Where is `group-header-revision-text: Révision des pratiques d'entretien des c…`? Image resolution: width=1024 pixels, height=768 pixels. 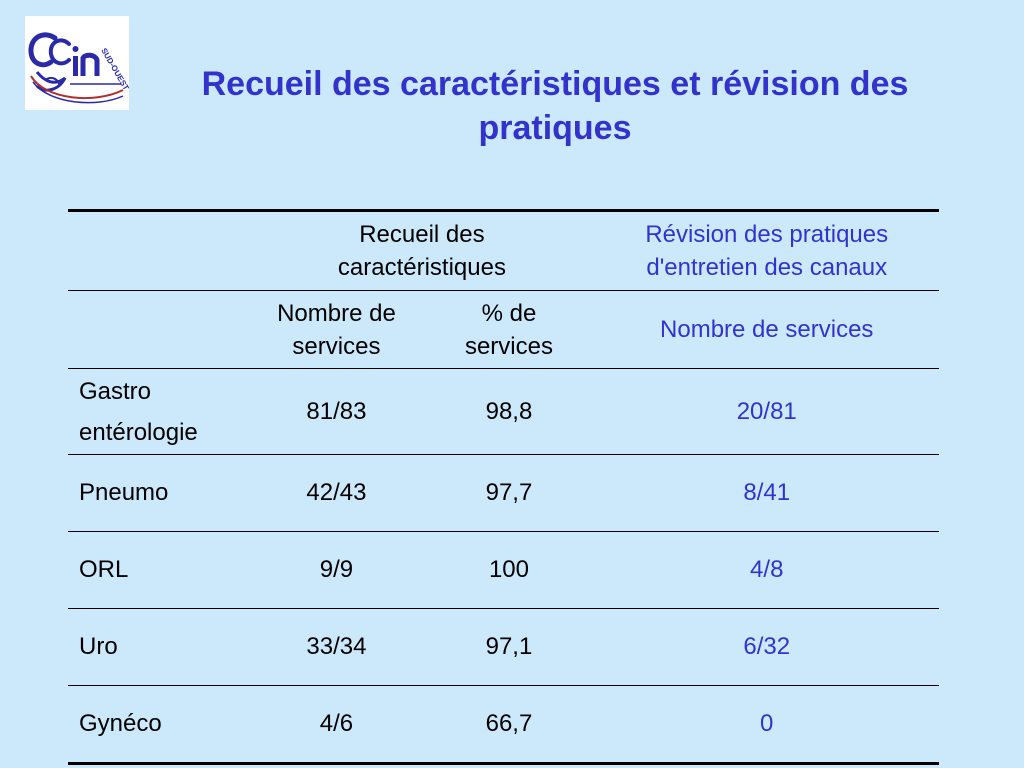 group-header-revision-text: Révision des pratiques d'entretien des c… is located at coordinates (767, 251).